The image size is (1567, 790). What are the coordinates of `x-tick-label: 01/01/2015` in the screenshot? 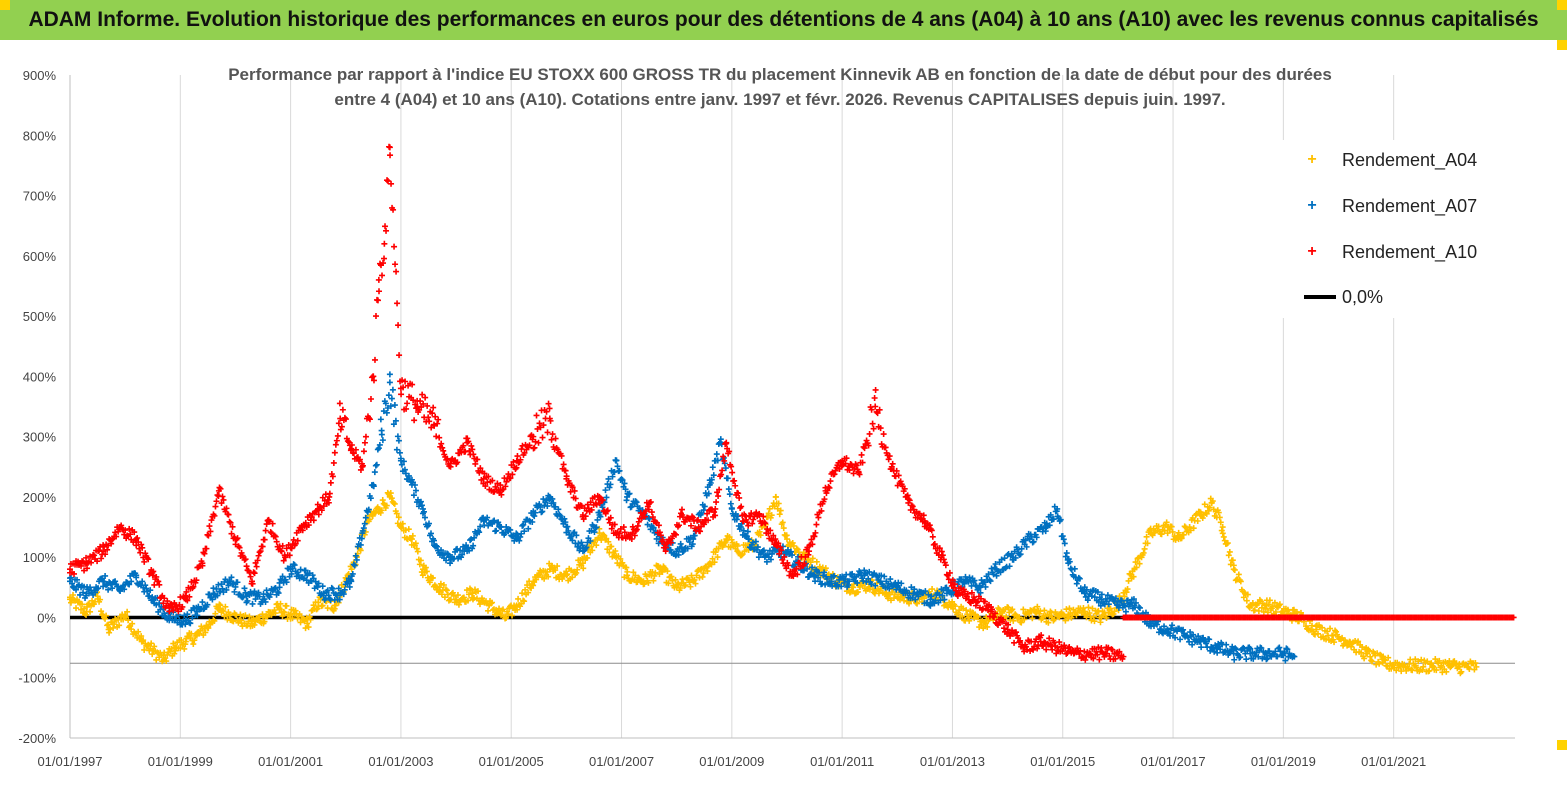 It's located at (1062, 761).